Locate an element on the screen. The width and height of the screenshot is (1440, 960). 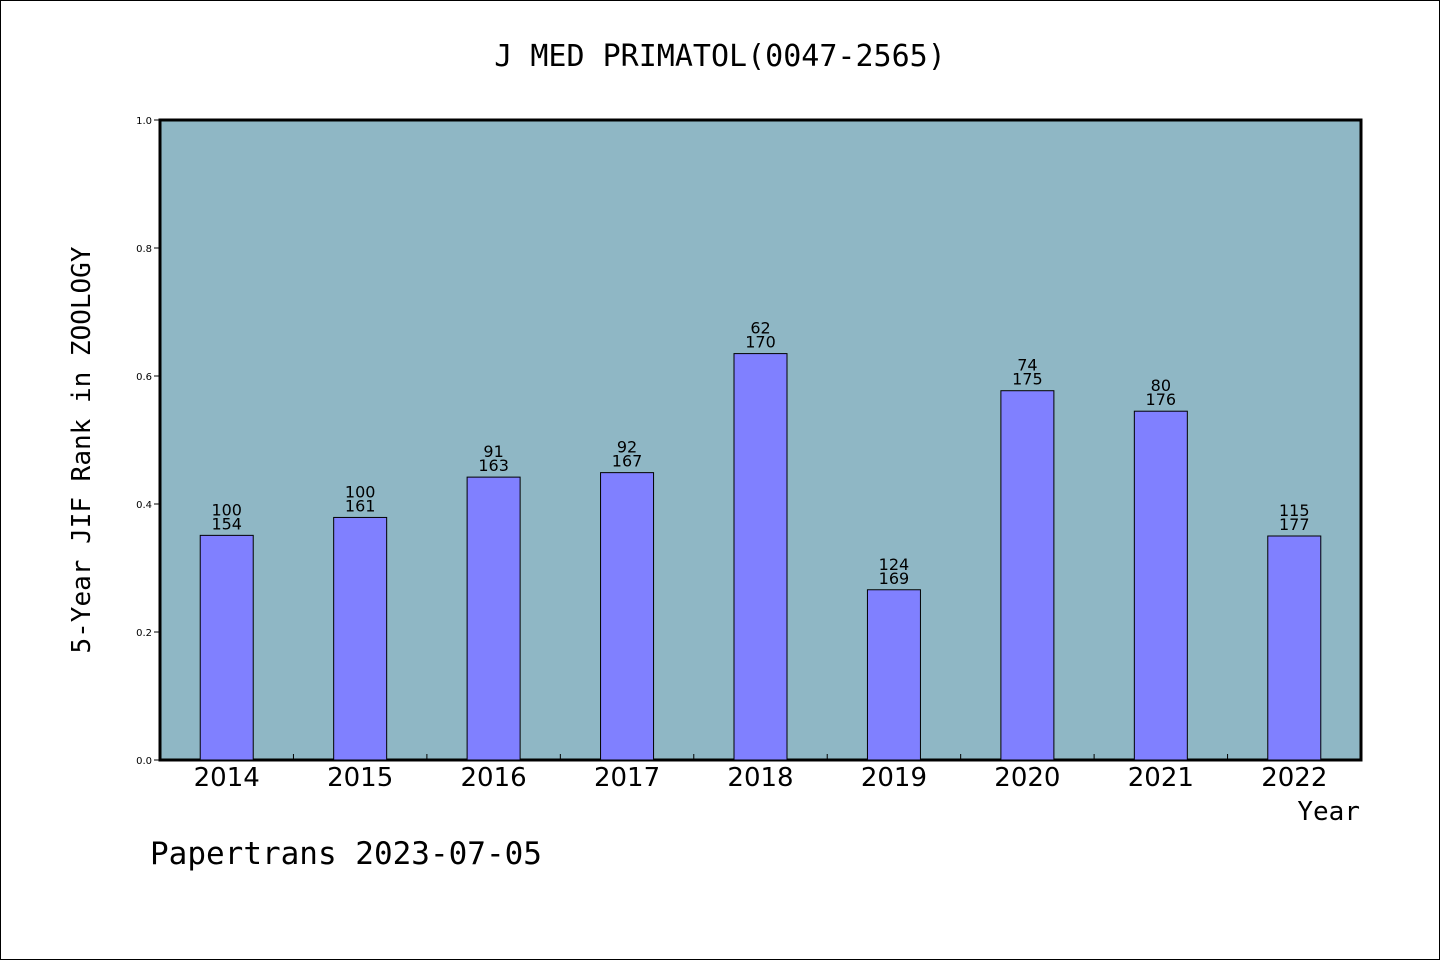
x-tick-label: 2018 is located at coordinates (760, 778).